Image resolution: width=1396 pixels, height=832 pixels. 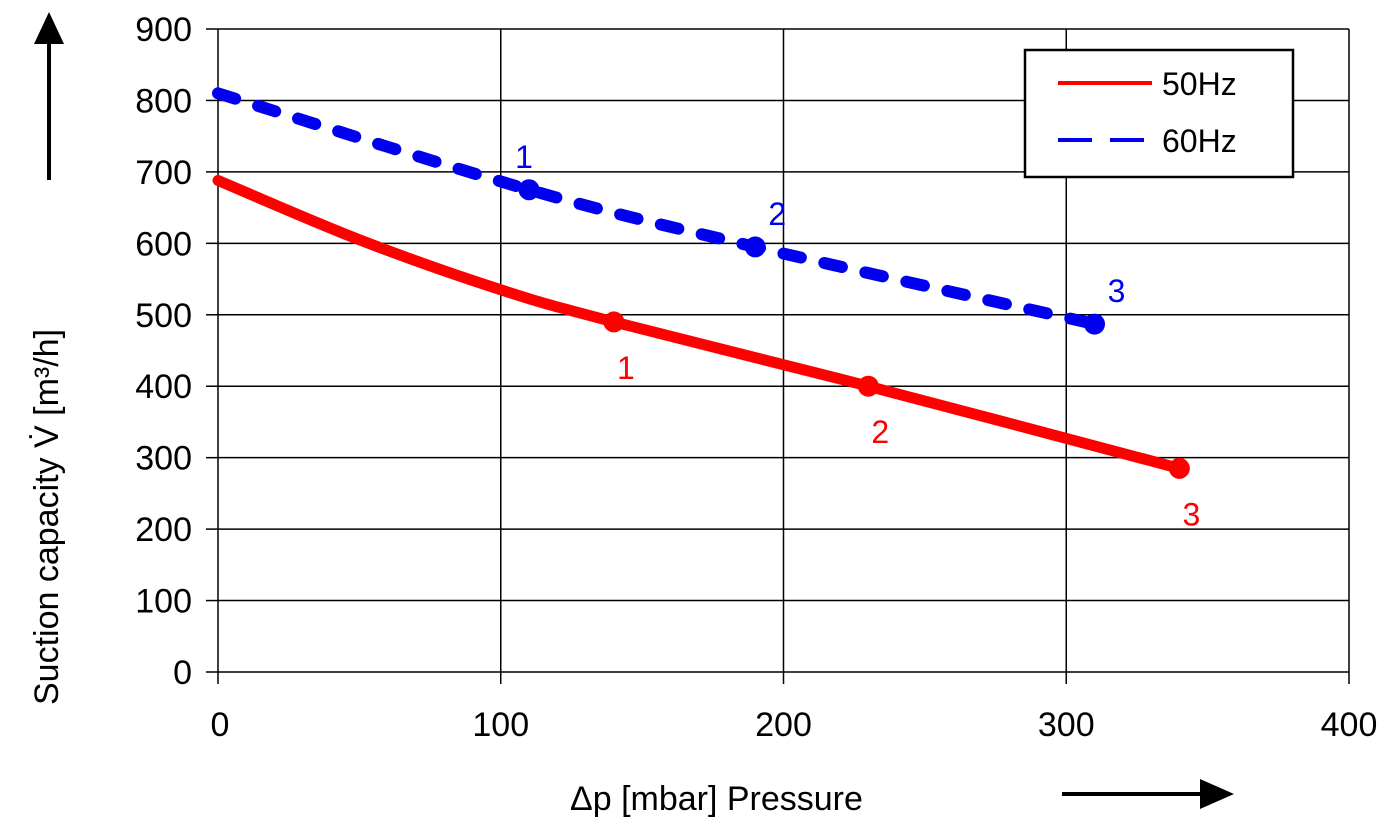 I want to click on y-tick-label: 300, so click(x=163, y=459).